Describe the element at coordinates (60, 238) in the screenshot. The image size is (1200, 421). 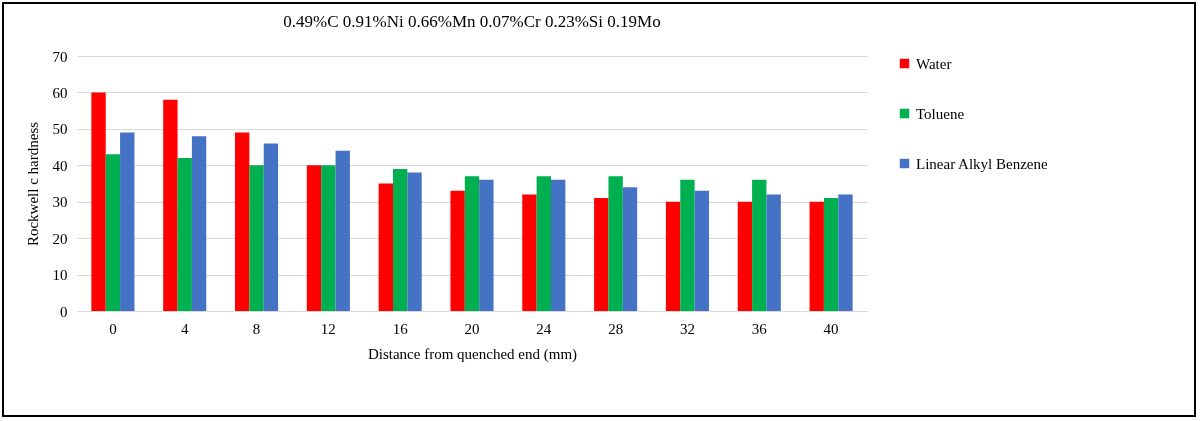
I see `y-tick-label: 20` at that location.